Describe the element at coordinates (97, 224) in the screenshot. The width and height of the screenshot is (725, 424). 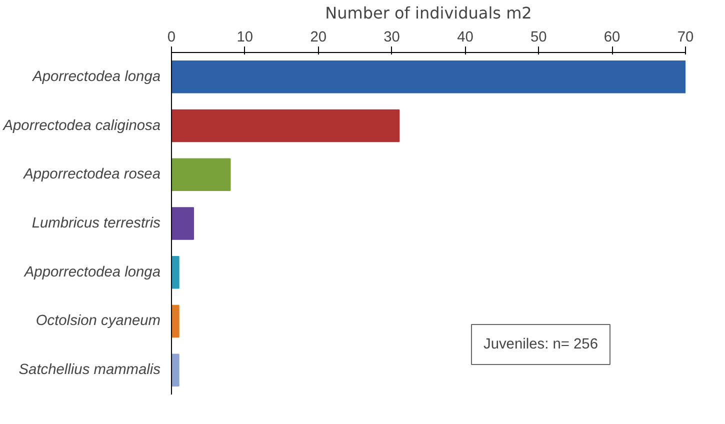
I see `y-tick-label: Lumbricus terrestris` at that location.